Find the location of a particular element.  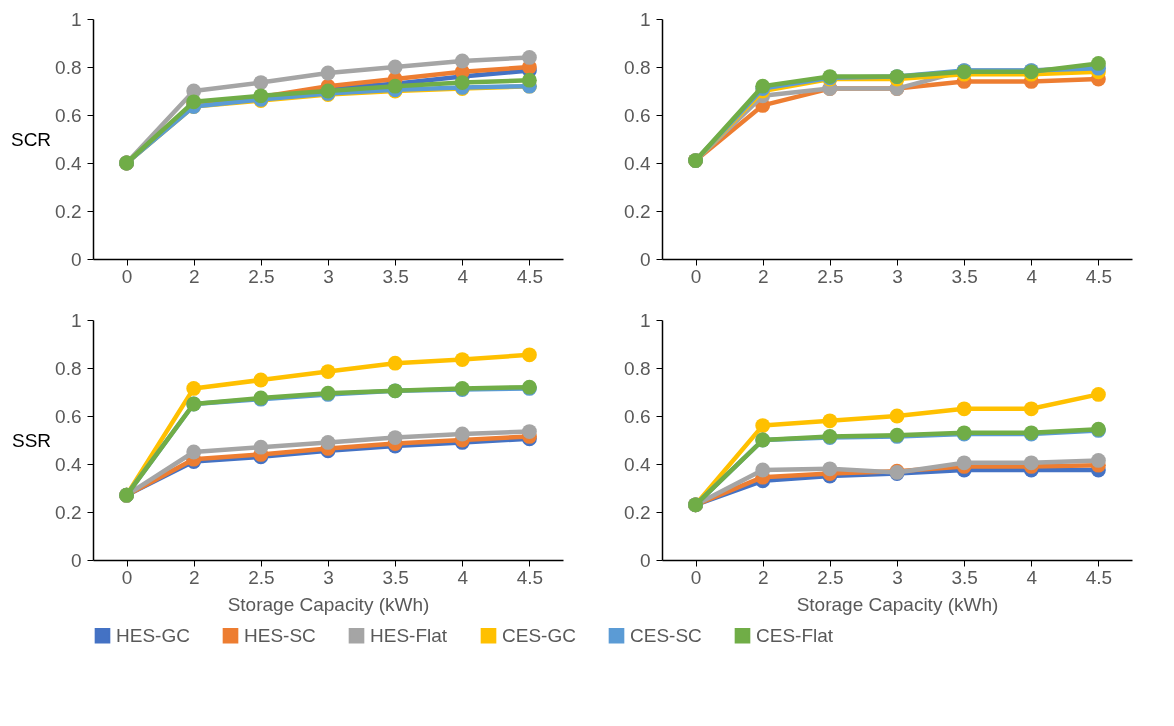

legend-label: HES-SC is located at coordinates (280, 635).